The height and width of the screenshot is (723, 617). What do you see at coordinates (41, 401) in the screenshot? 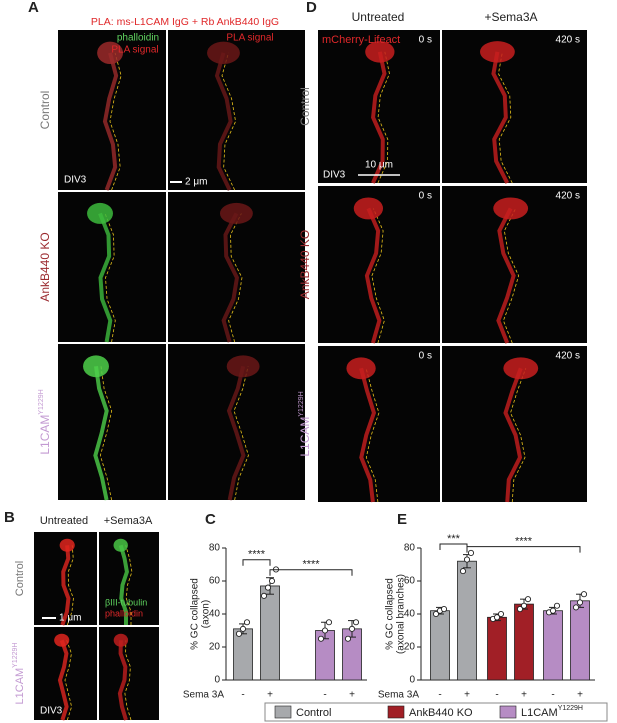
I see `row-label-sup: Y1229H` at bounding box center [41, 401].